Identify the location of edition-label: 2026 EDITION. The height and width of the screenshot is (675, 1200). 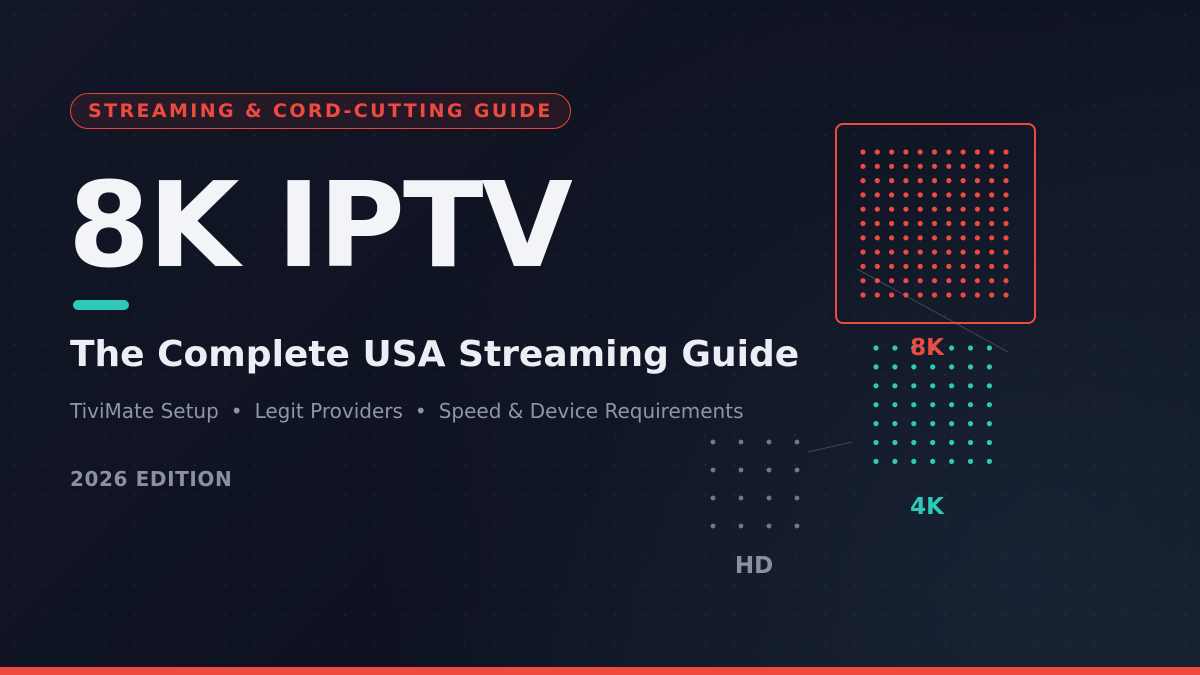
(151, 479).